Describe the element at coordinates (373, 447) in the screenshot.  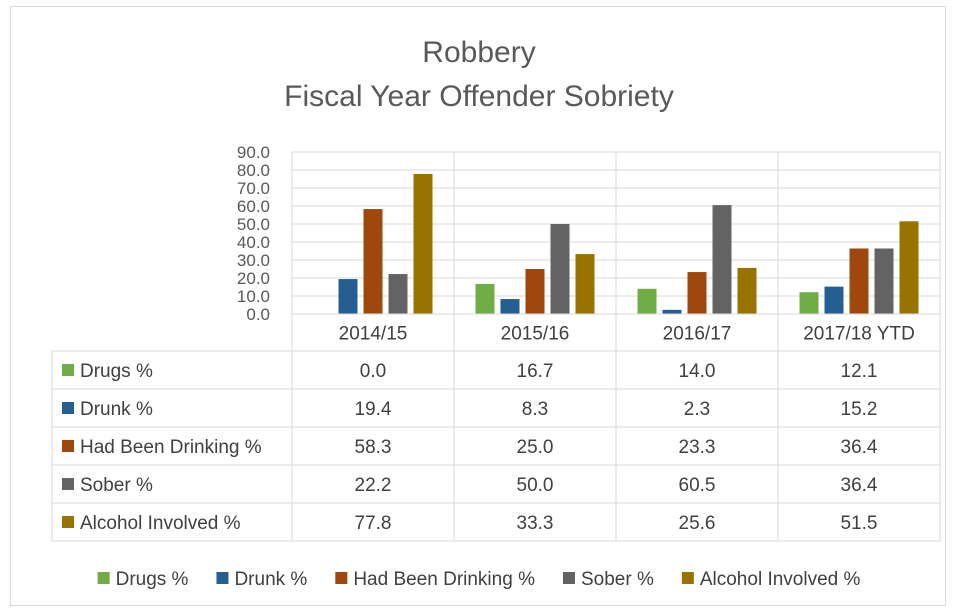
I see `data-value: 58.3` at that location.